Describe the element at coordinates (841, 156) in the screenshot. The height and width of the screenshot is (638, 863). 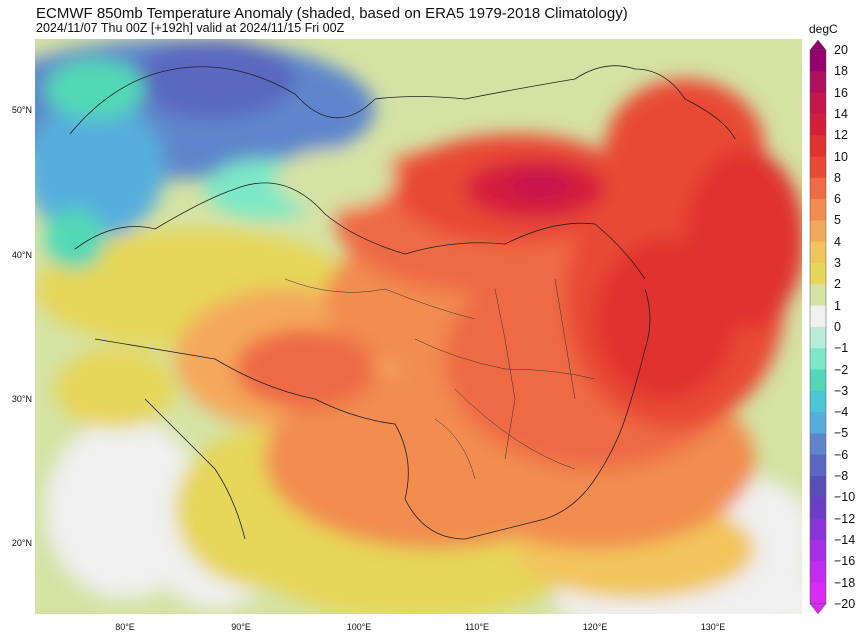
I see `colorbar-tick-label: 10` at that location.